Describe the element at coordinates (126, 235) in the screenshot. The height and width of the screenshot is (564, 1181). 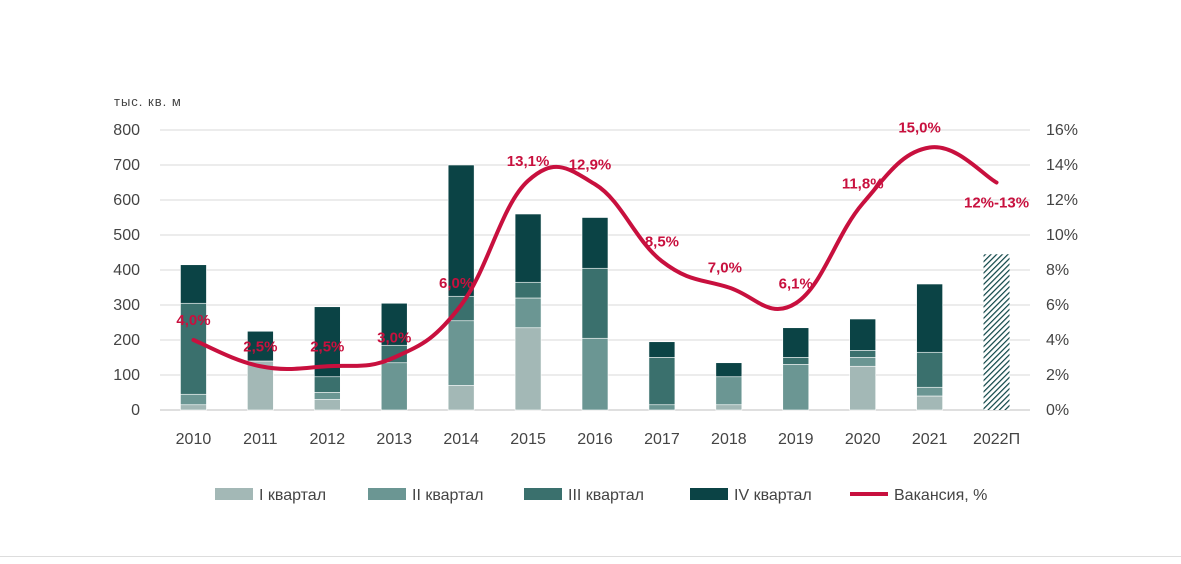
I see `y-tick-label: 500` at that location.